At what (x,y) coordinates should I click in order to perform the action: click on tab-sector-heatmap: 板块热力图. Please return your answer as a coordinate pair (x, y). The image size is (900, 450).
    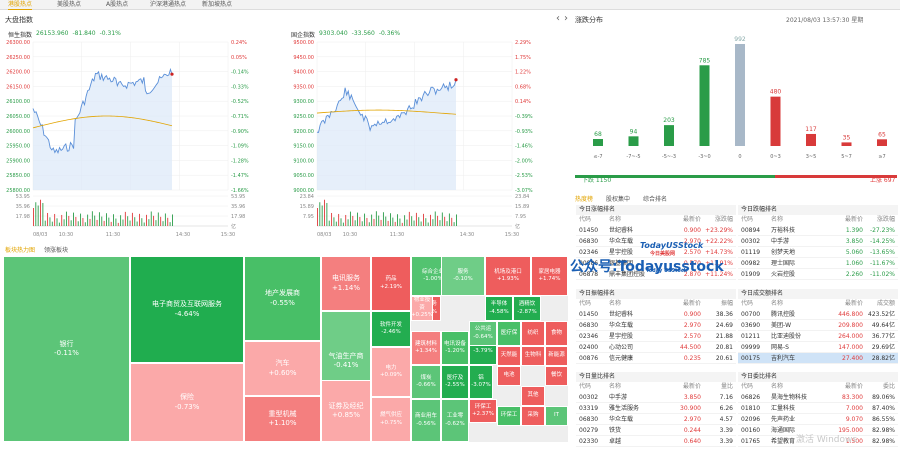
    Looking at the image, I should click on (20, 250).